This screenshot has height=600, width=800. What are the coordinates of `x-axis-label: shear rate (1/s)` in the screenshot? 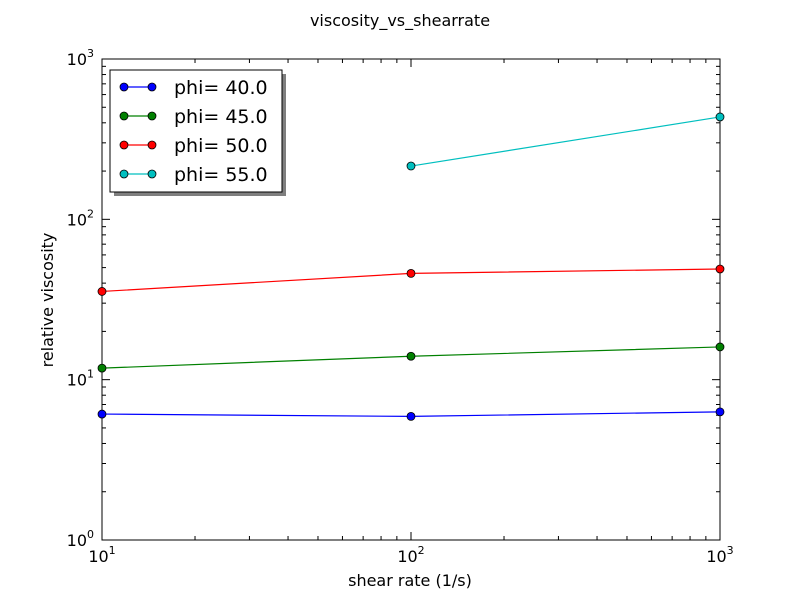 It's located at (410, 580).